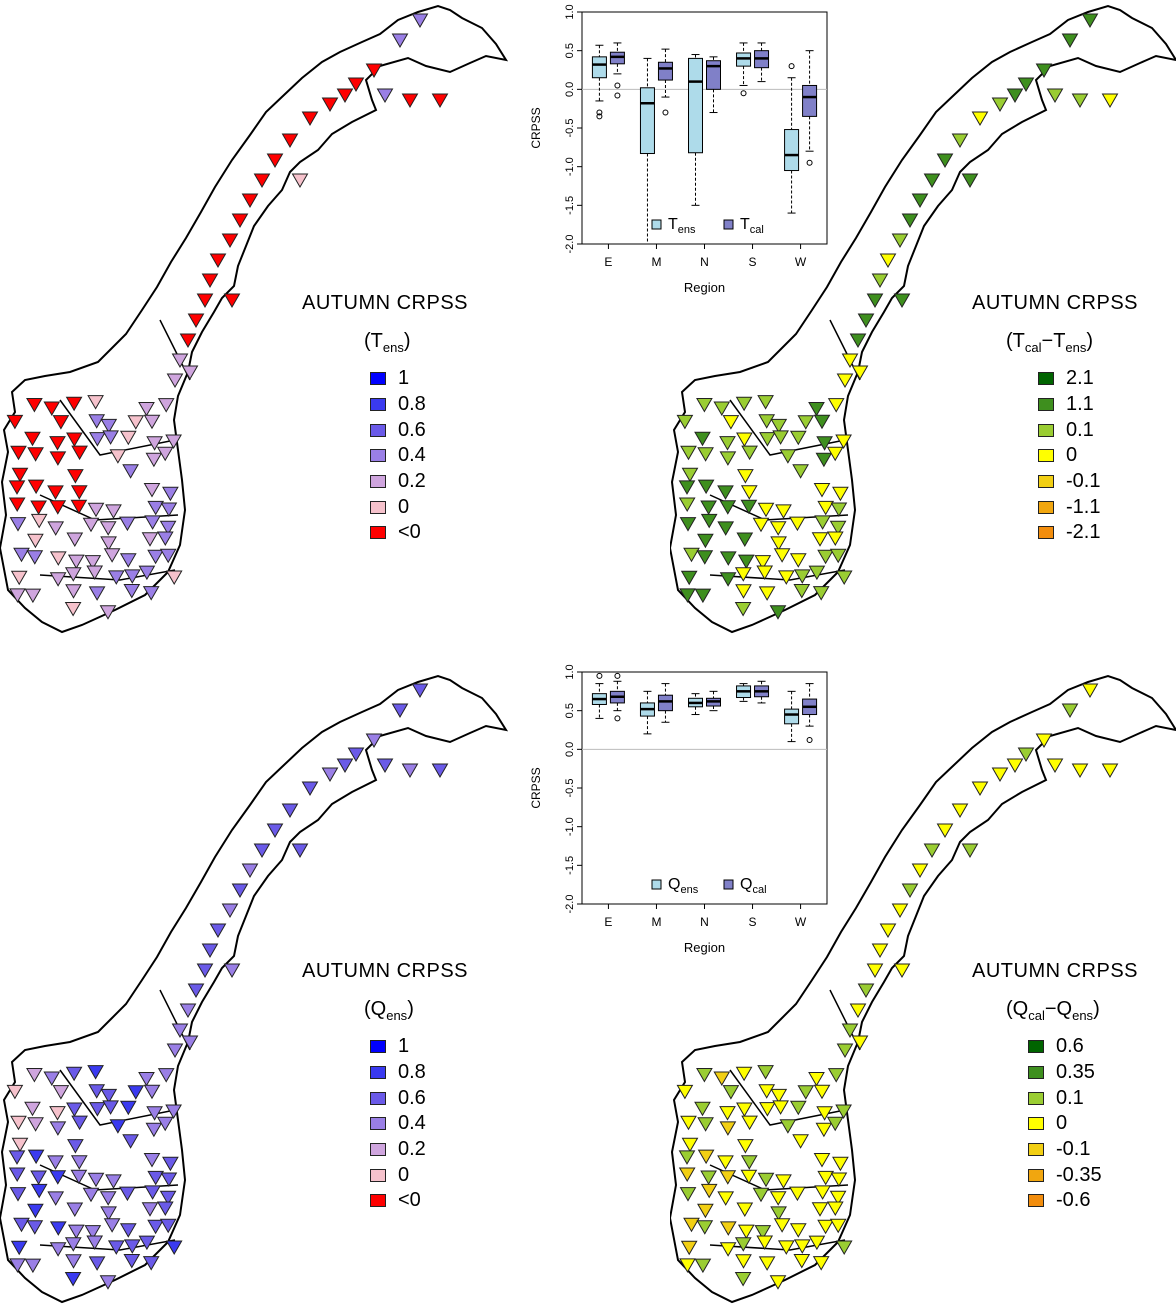  Describe the element at coordinates (1065, 1150) in the screenshot. I see `legend-item: -0.1` at that location.